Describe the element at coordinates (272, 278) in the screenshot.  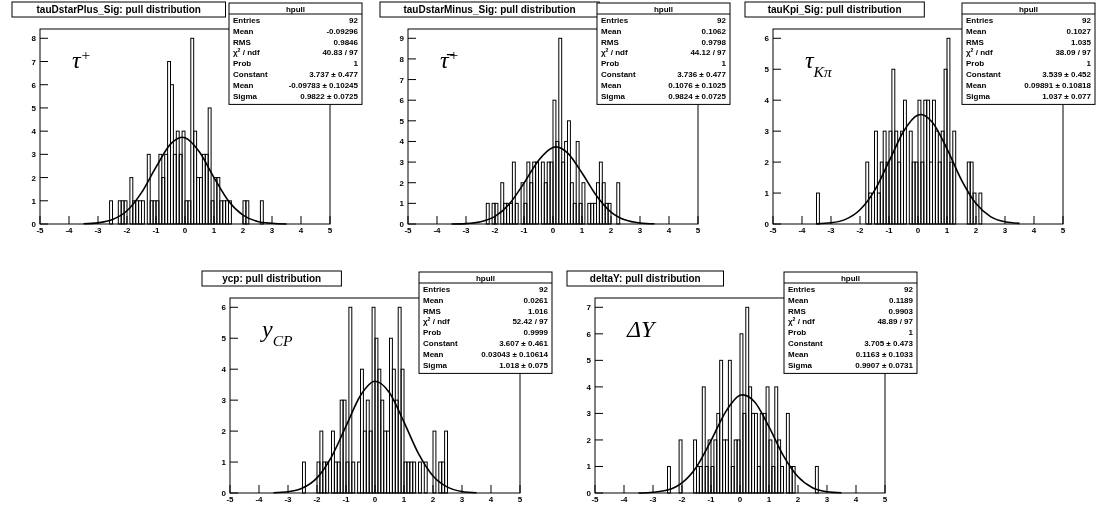
I see `chart-title: ycp: pull distribution` at that location.